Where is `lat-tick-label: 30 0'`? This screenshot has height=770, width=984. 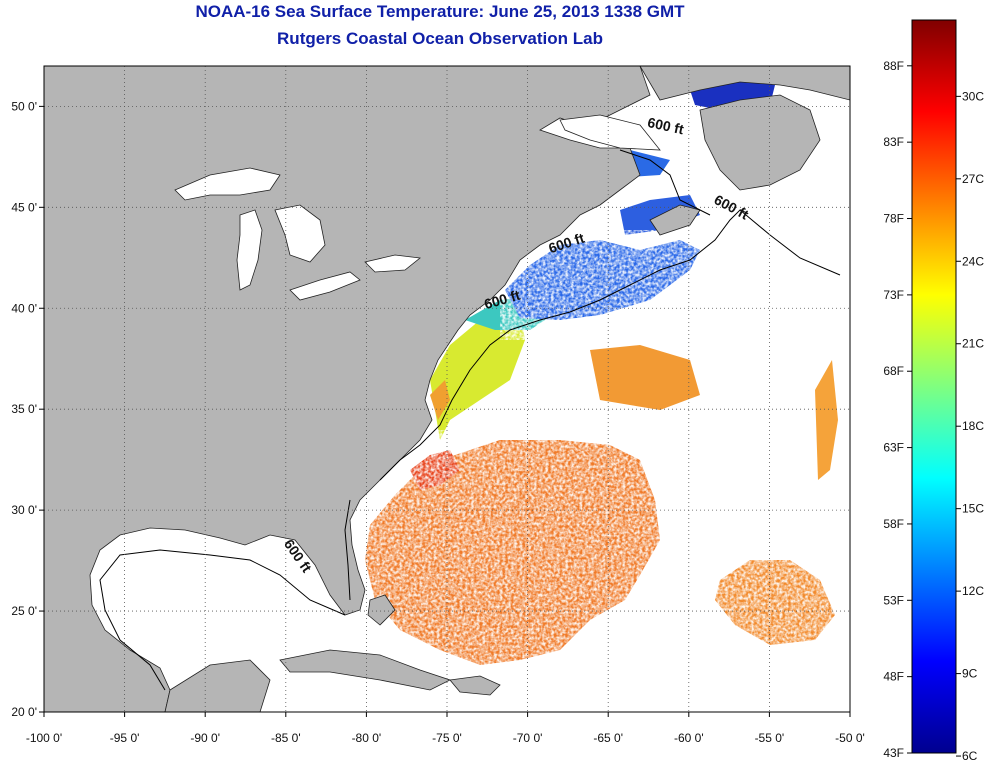
lat-tick-label: 30 0' is located at coordinates (24, 510).